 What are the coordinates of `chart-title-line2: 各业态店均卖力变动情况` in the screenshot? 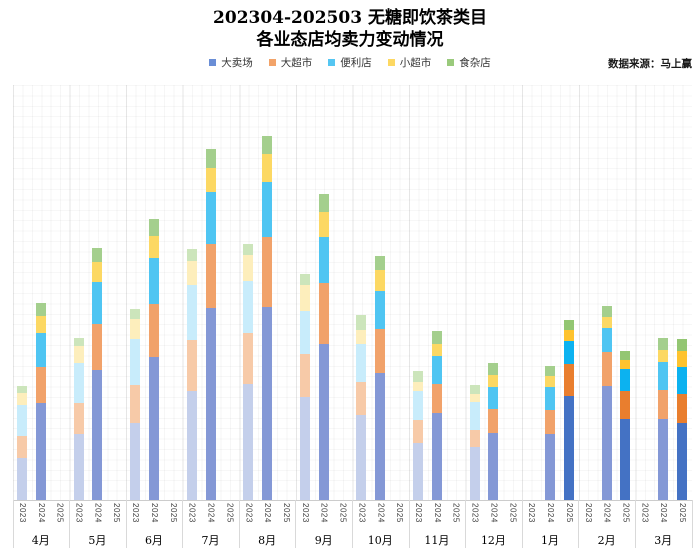 It's located at (350, 40).